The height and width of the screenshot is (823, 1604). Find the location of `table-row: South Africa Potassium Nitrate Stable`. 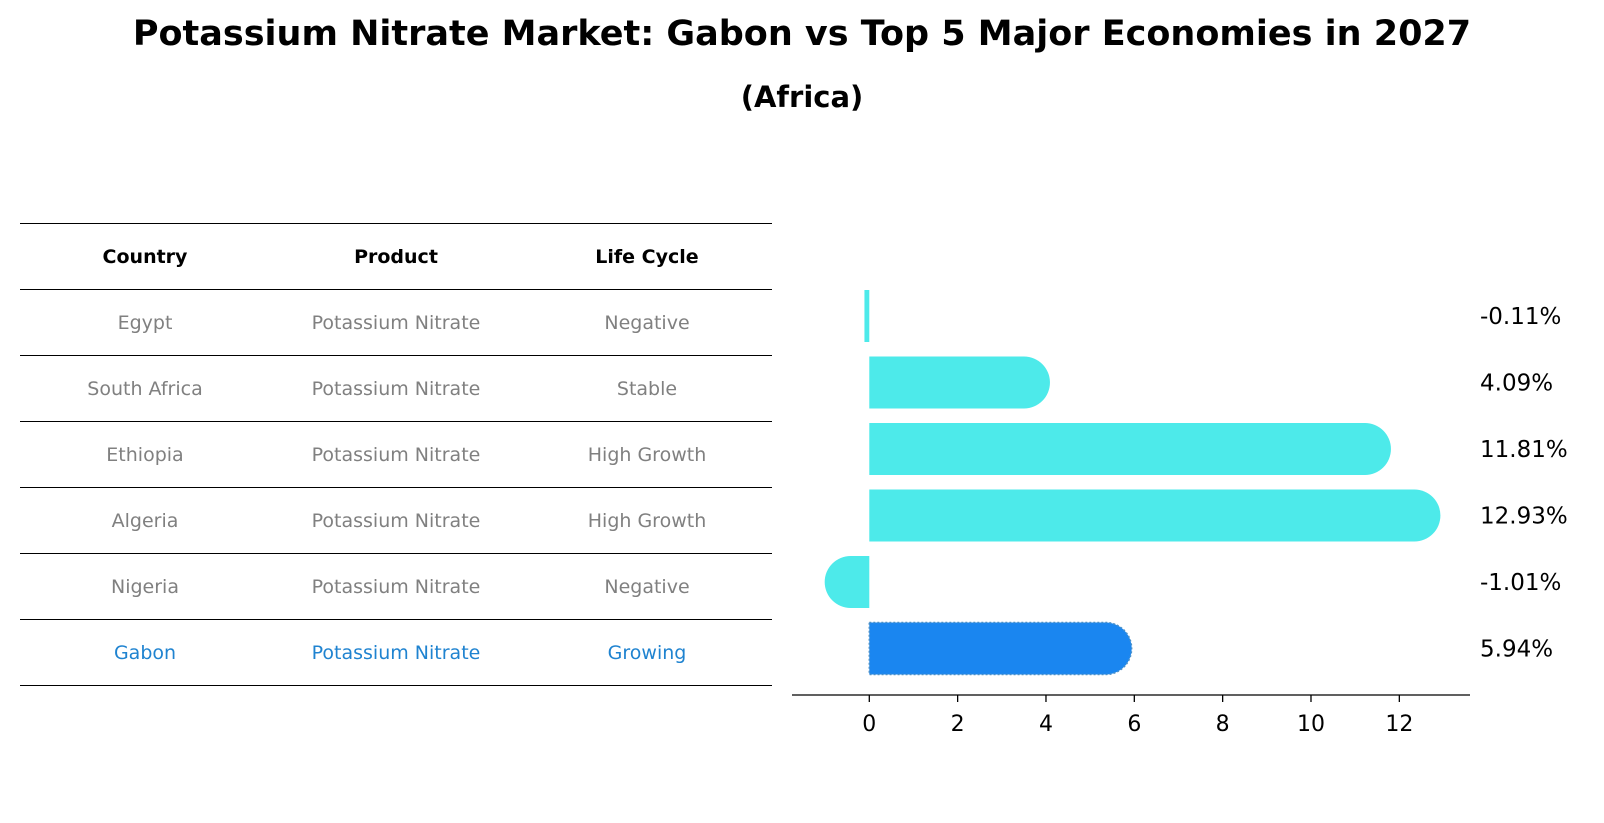

table-row: South Africa Potassium Nitrate Stable is located at coordinates (396, 388).